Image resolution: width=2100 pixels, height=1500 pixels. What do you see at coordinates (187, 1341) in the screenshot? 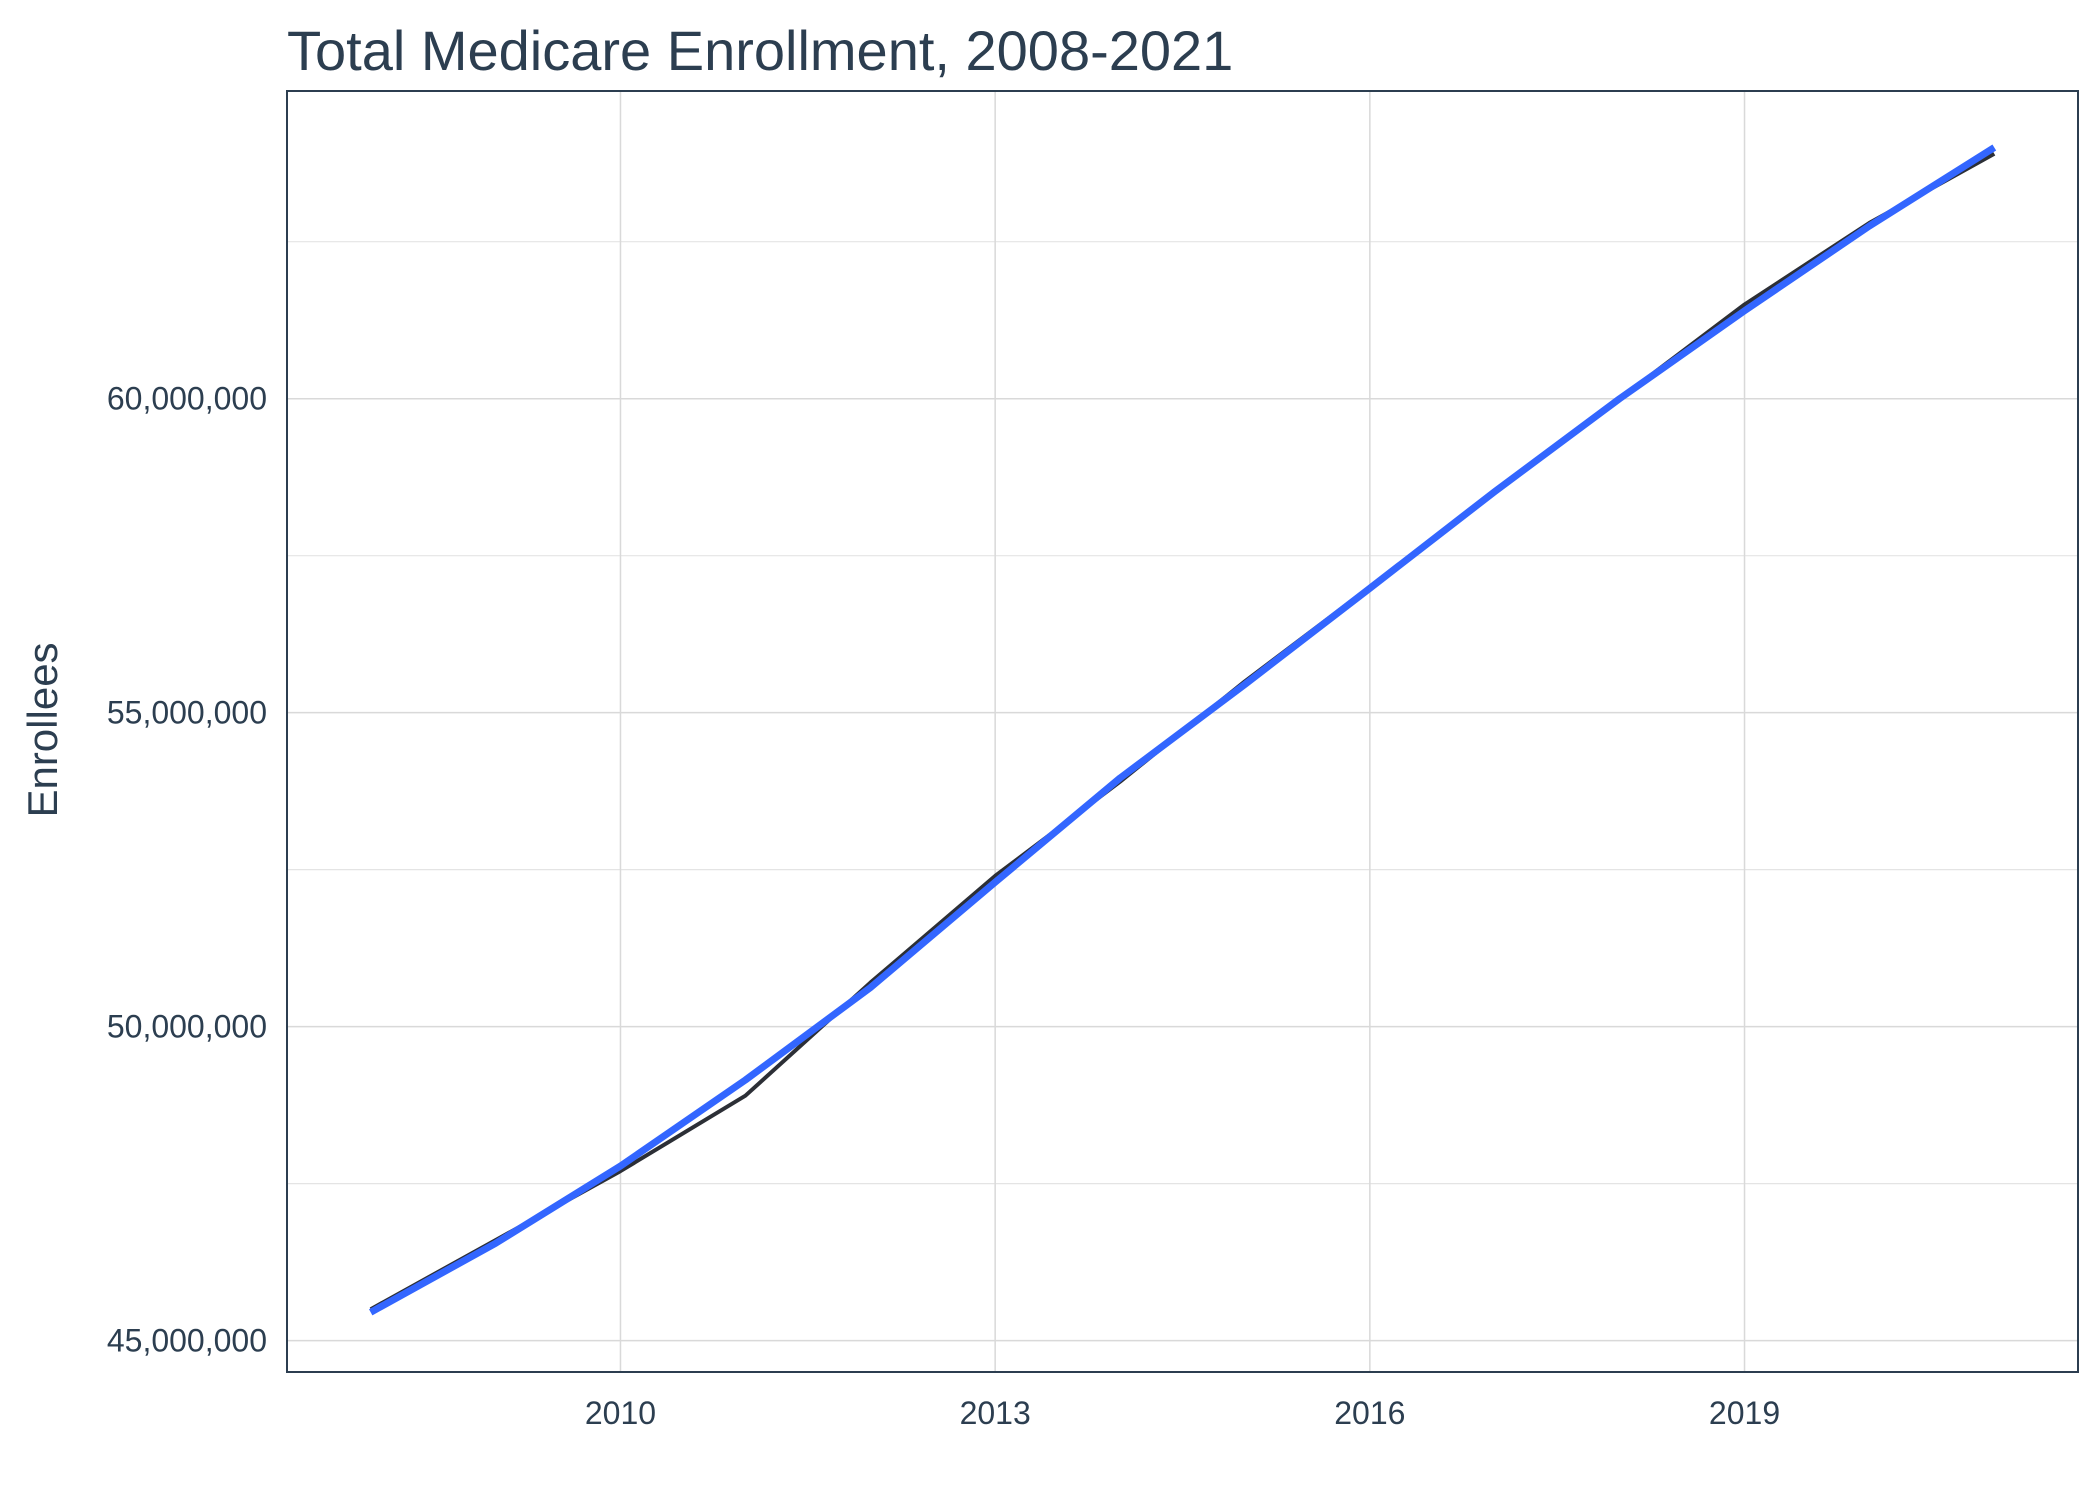
I see `y-tick-label: 45,000,000` at bounding box center [187, 1341].